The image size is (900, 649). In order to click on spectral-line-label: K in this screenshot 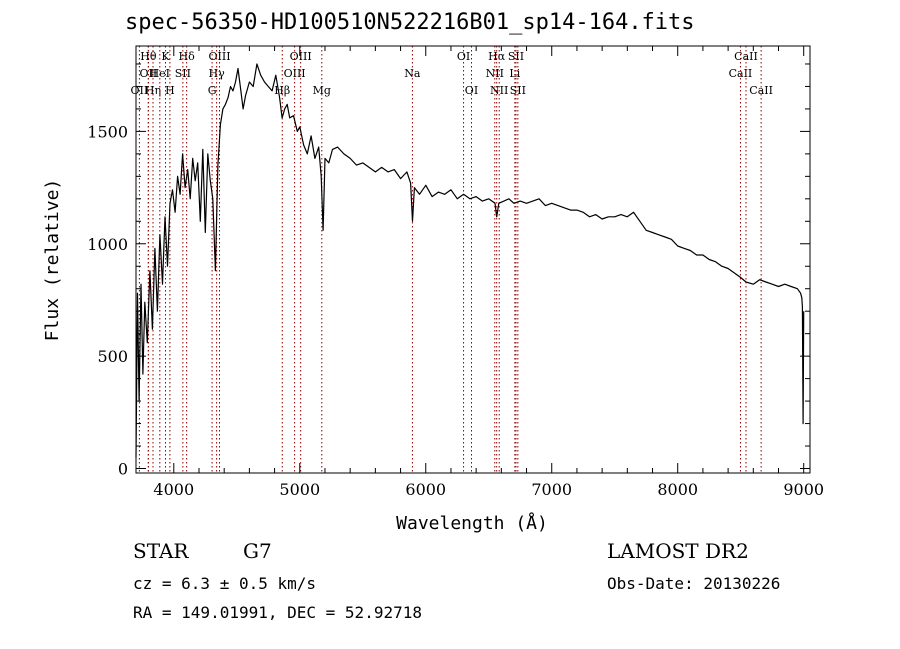, I will do `click(165, 56)`.